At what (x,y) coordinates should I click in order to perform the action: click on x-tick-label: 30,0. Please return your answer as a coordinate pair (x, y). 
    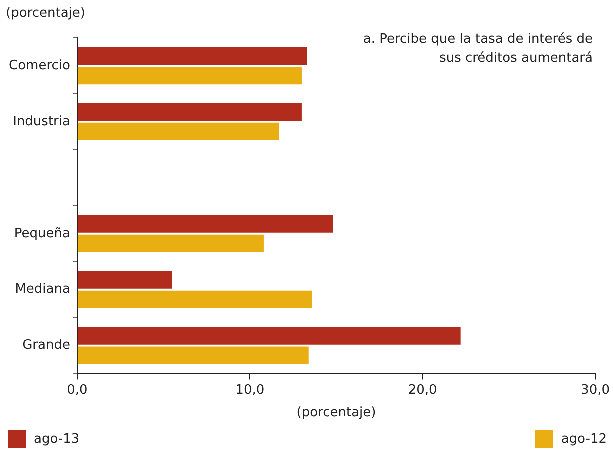
    Looking at the image, I should click on (595, 390).